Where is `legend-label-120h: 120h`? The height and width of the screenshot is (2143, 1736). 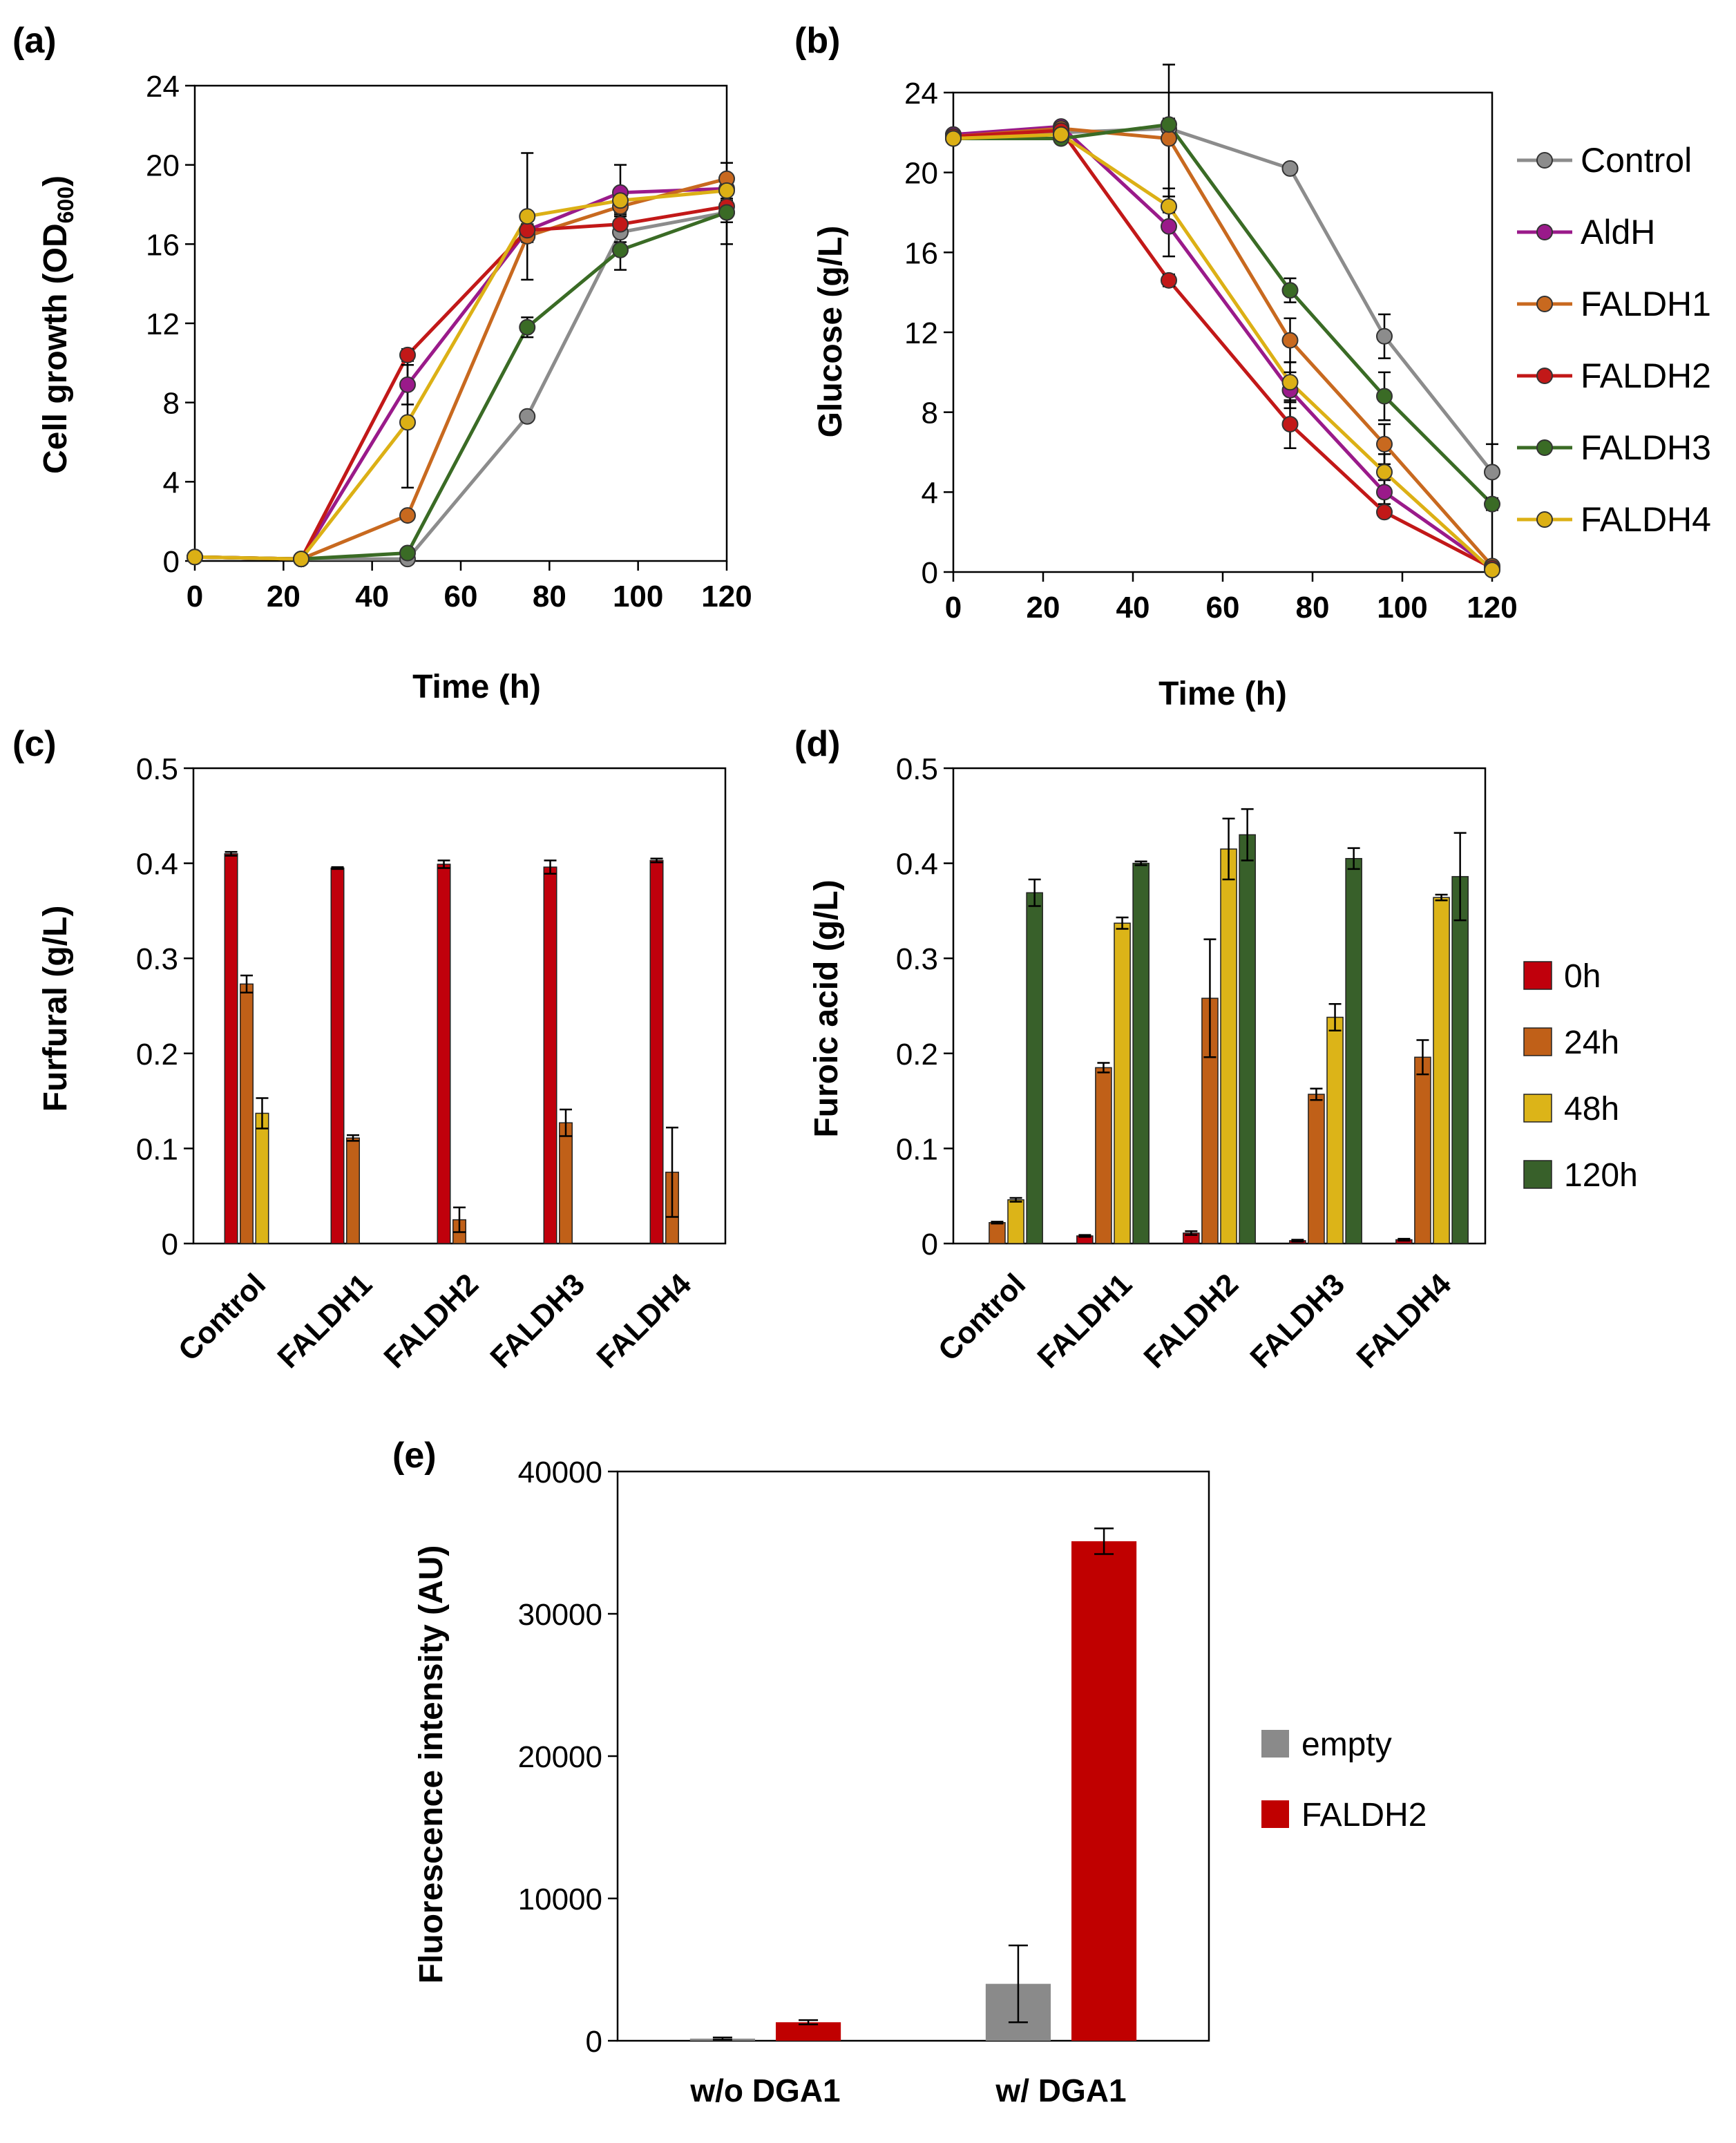 legend-label-120h: 120h is located at coordinates (1601, 1175).